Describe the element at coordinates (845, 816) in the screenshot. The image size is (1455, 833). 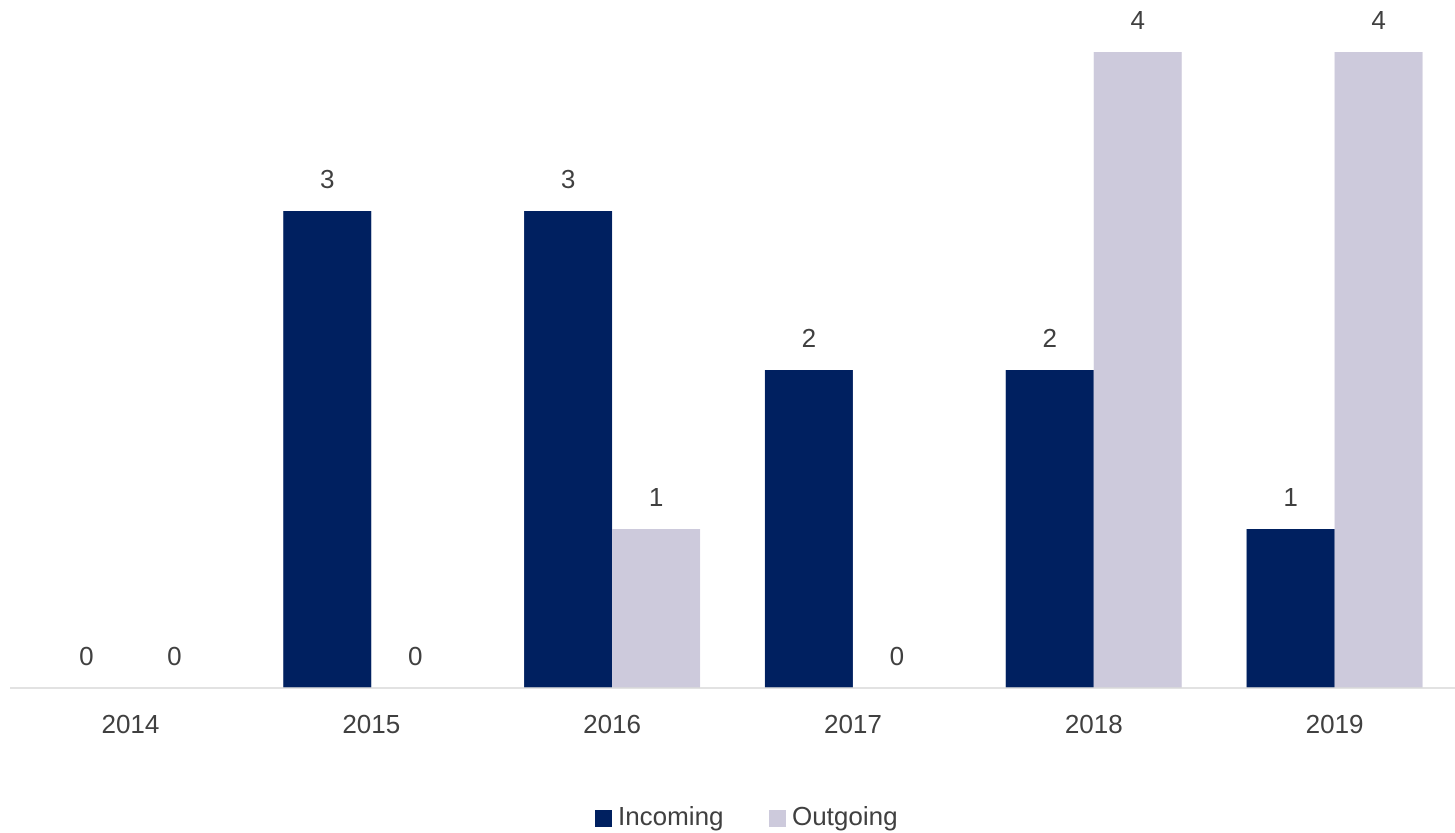
I see `legend-label: Outgoing` at that location.